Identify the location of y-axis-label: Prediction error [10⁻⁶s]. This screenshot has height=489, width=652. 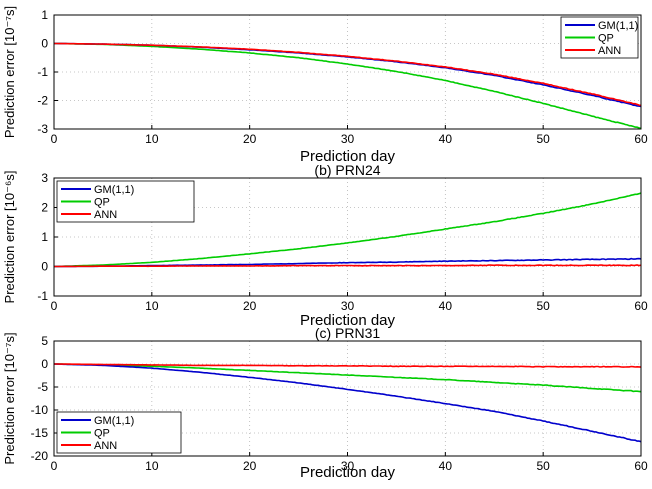
(9, 237).